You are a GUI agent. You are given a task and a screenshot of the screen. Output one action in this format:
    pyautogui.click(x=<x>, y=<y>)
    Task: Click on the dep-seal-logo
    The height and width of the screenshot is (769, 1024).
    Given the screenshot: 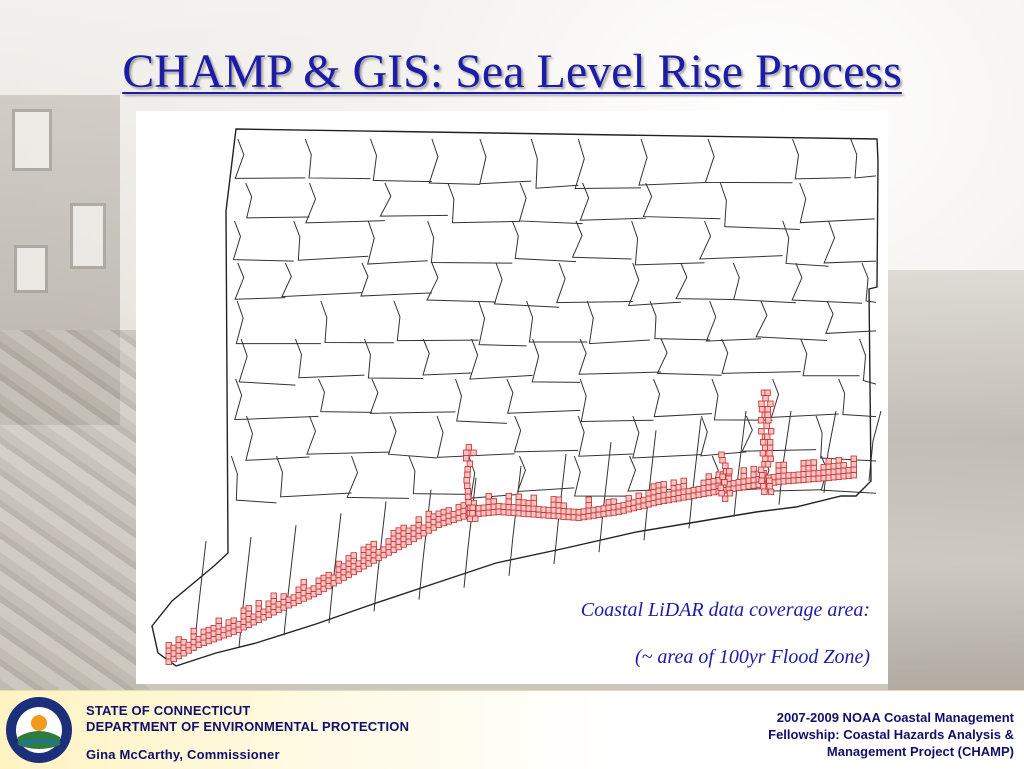 What is the action you would take?
    pyautogui.click(x=39, y=730)
    